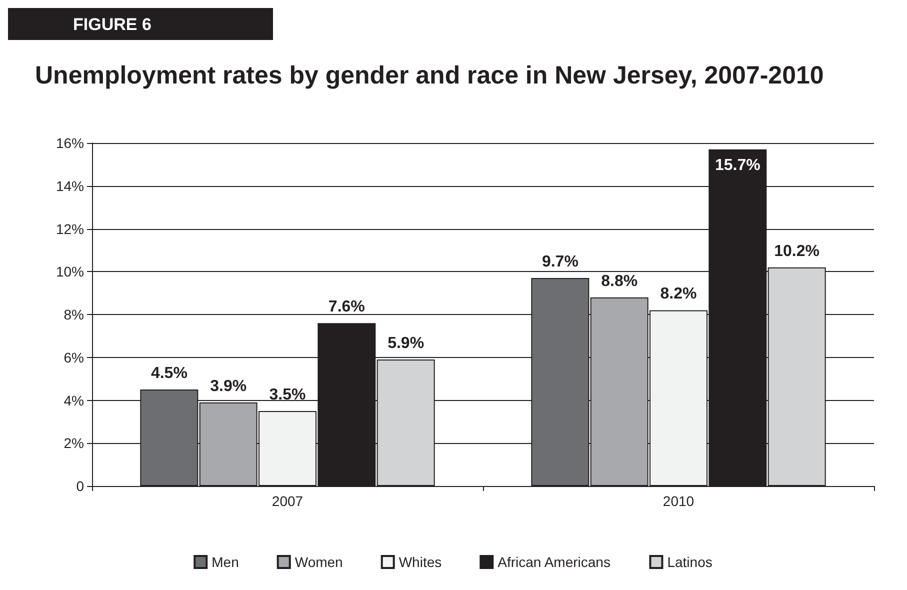 The width and height of the screenshot is (907, 590). What do you see at coordinates (228, 386) in the screenshot?
I see `data-label: 3.9%` at bounding box center [228, 386].